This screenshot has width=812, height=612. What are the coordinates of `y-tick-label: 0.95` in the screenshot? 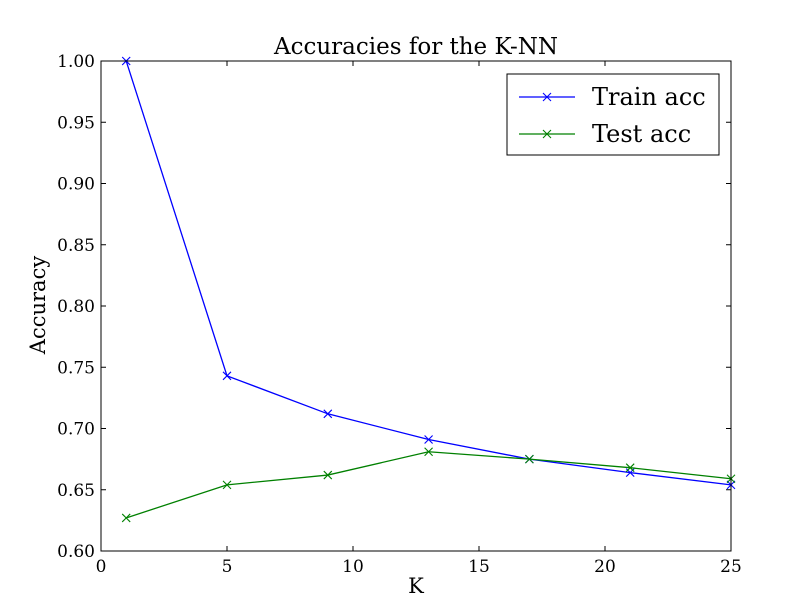 It's located at (76, 123).